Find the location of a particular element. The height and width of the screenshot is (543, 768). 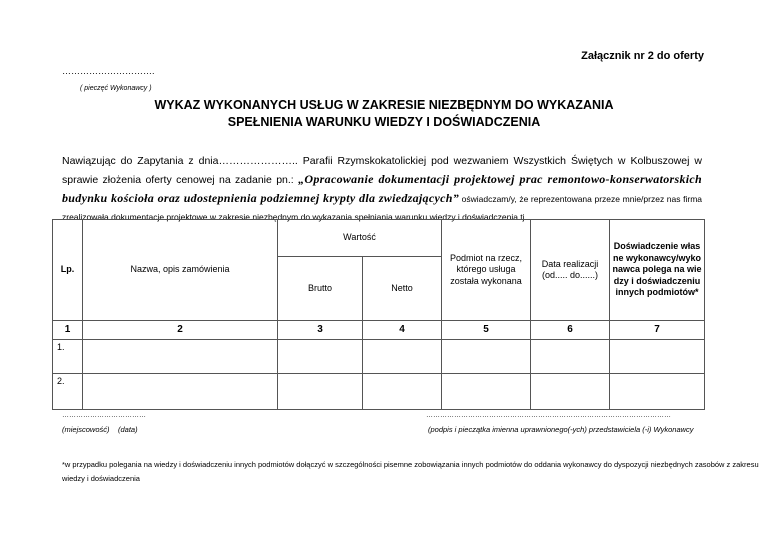

header-date: Data realizacji (od..... do......) is located at coordinates (570, 270).